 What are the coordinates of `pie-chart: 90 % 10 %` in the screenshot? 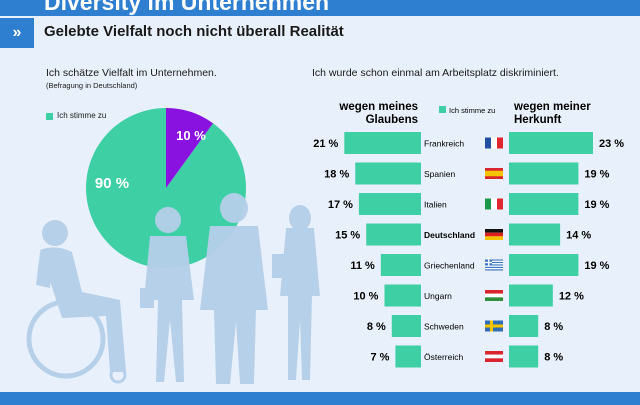 It's located at (165, 188).